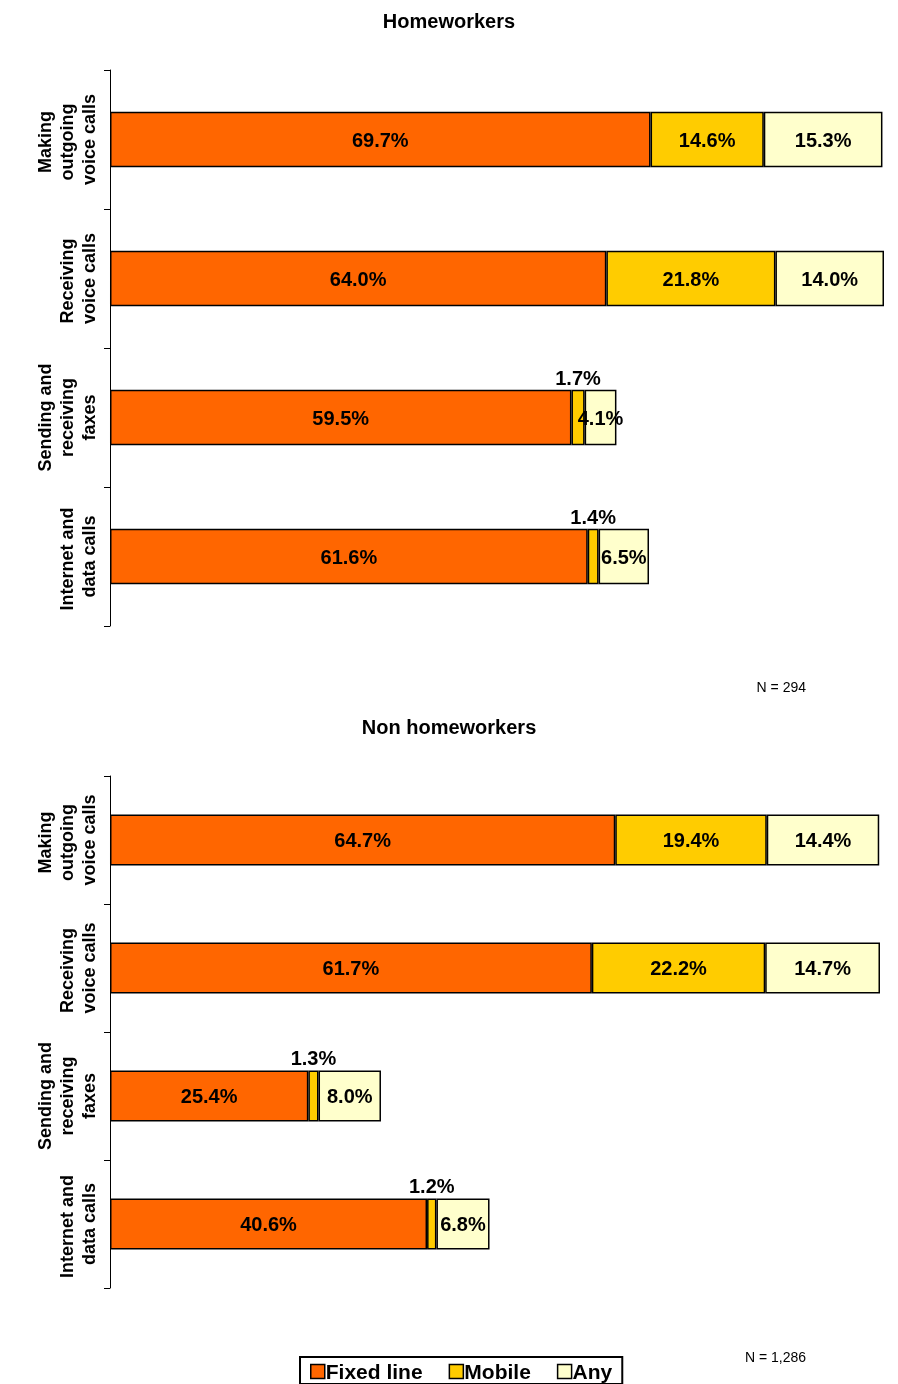 Image resolution: width=898 pixels, height=1384 pixels. I want to click on data-label: 6.8%, so click(463, 1224).